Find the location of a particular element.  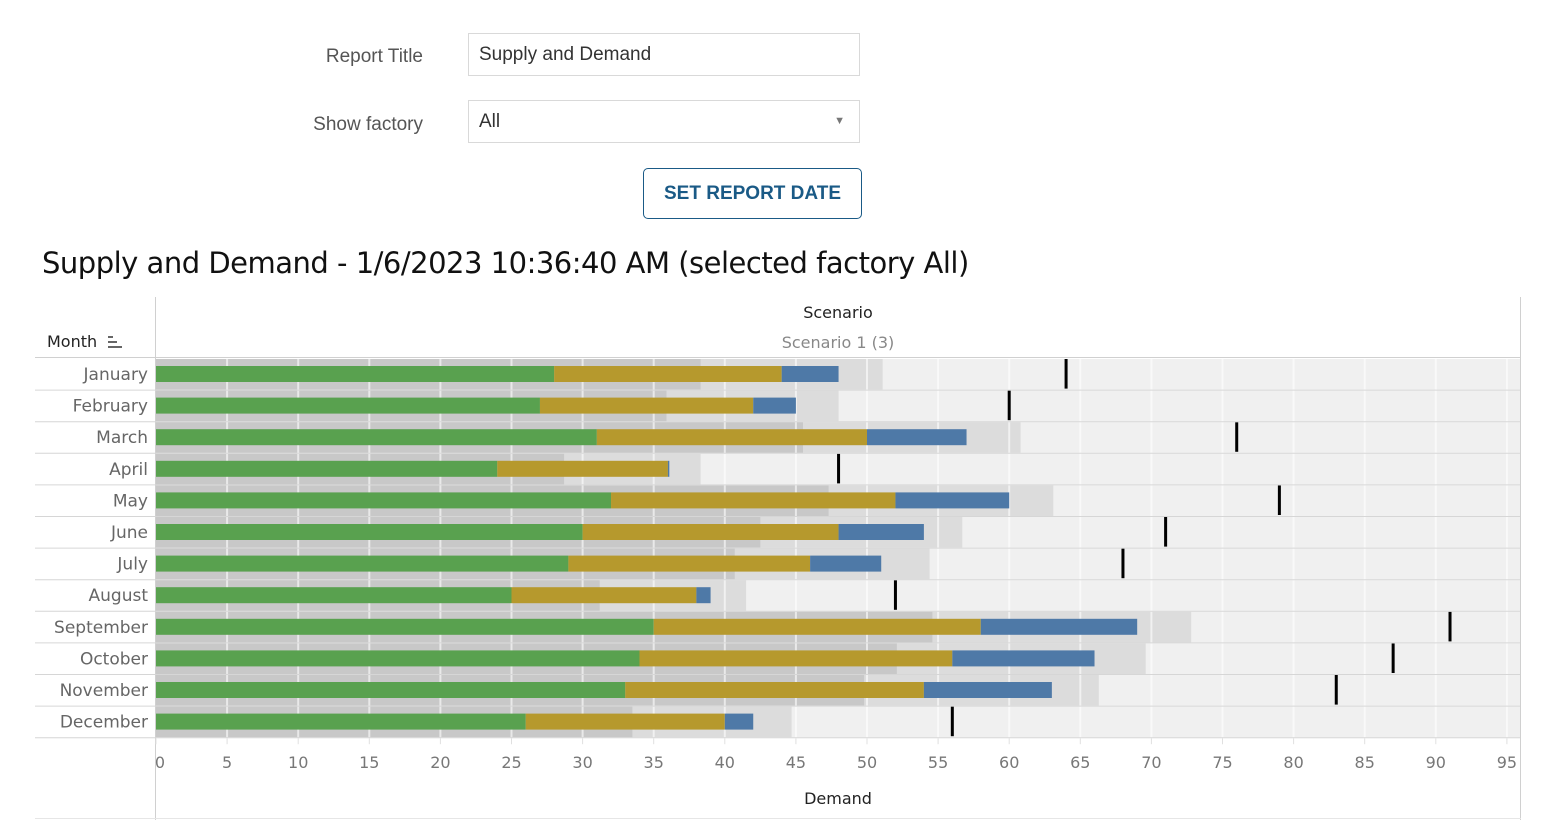

target-marker-april is located at coordinates (839, 468).